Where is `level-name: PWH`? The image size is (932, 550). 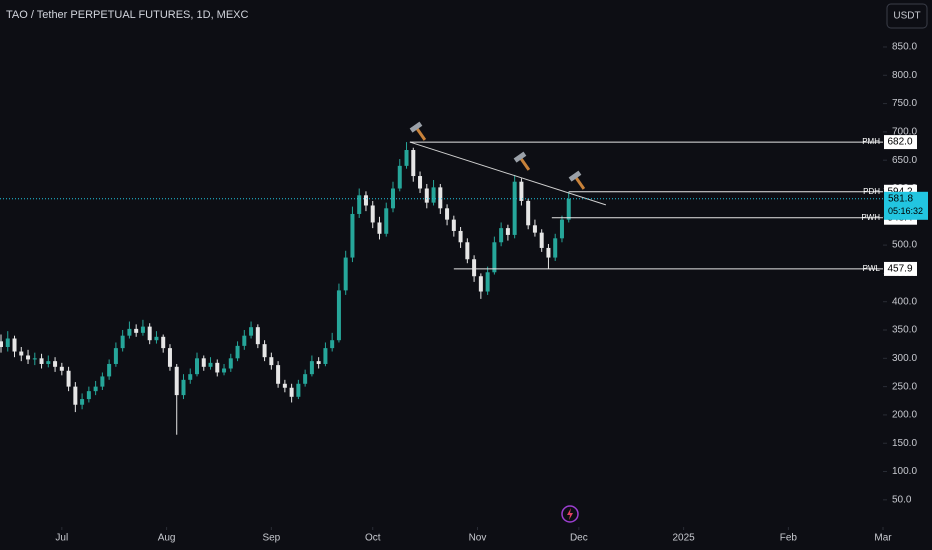 level-name: PWH is located at coordinates (870, 217).